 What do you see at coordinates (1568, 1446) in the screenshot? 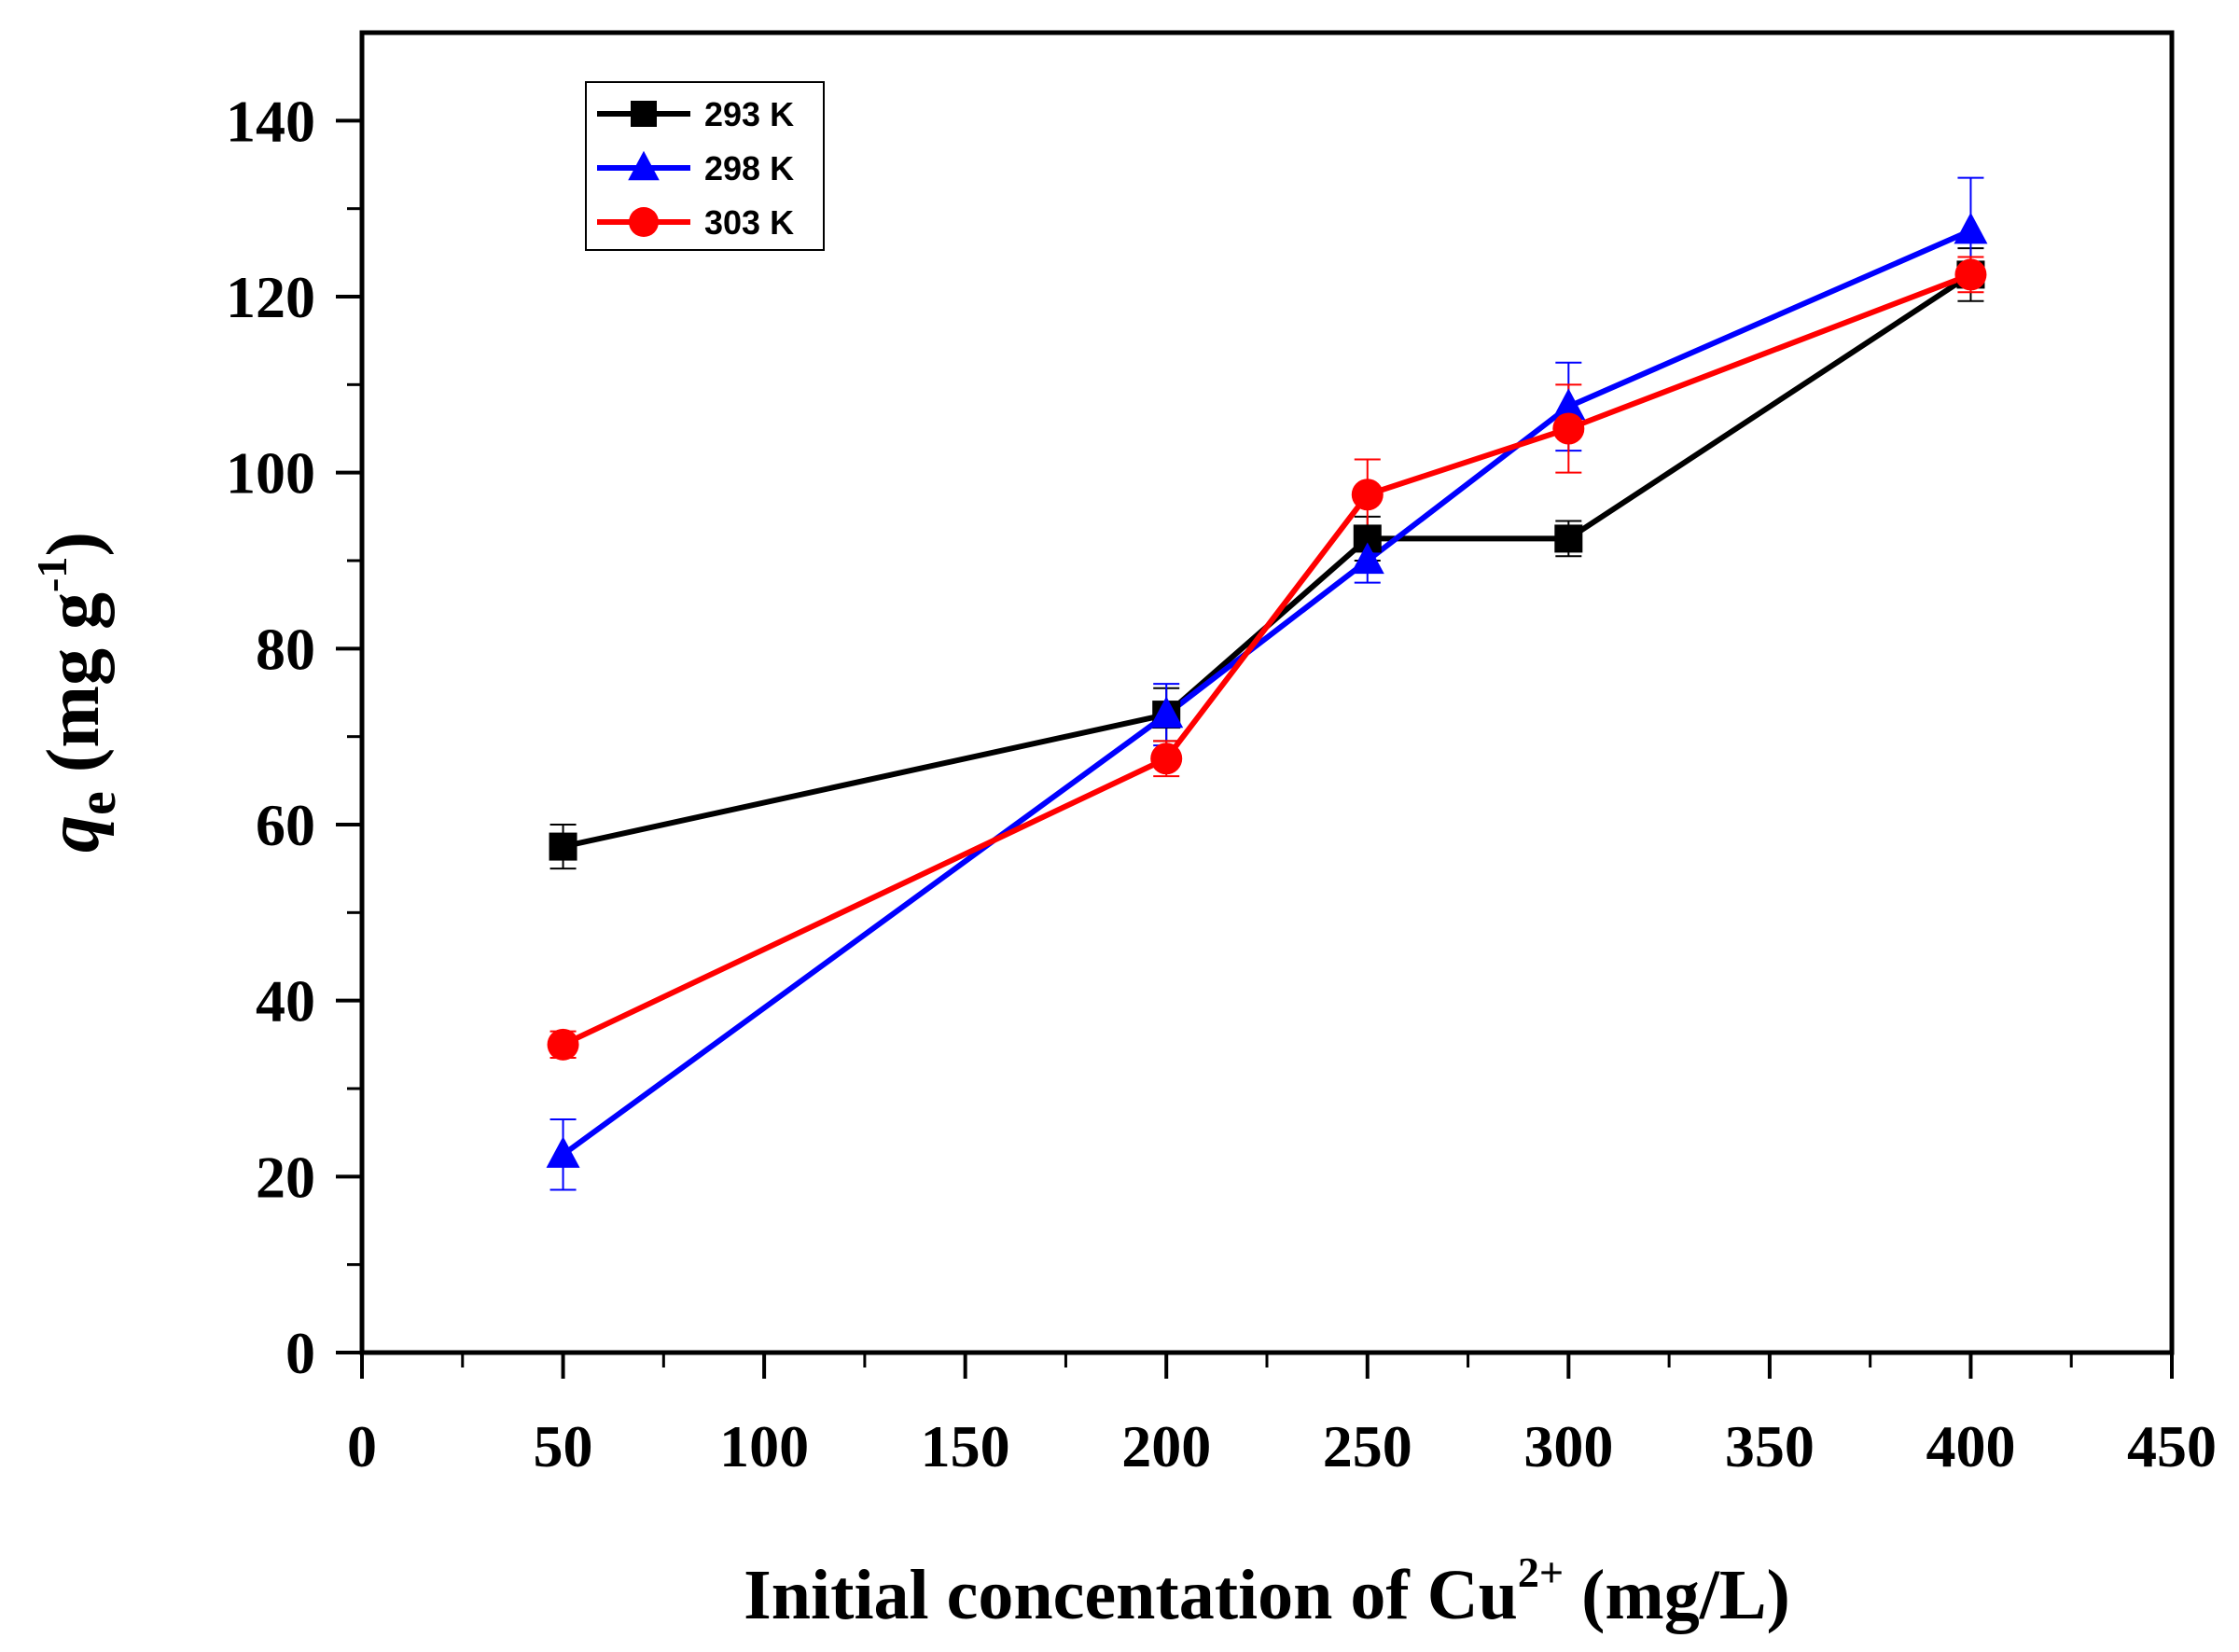
I see `x-tick-label: 300` at bounding box center [1568, 1446].